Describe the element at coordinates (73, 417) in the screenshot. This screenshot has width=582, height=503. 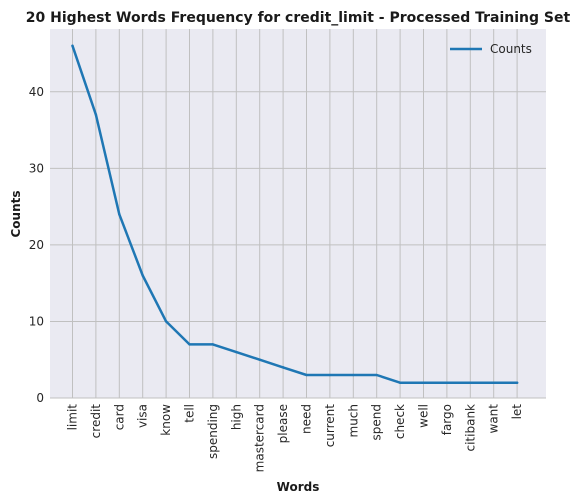
I see `x-tick-label: limit` at that location.